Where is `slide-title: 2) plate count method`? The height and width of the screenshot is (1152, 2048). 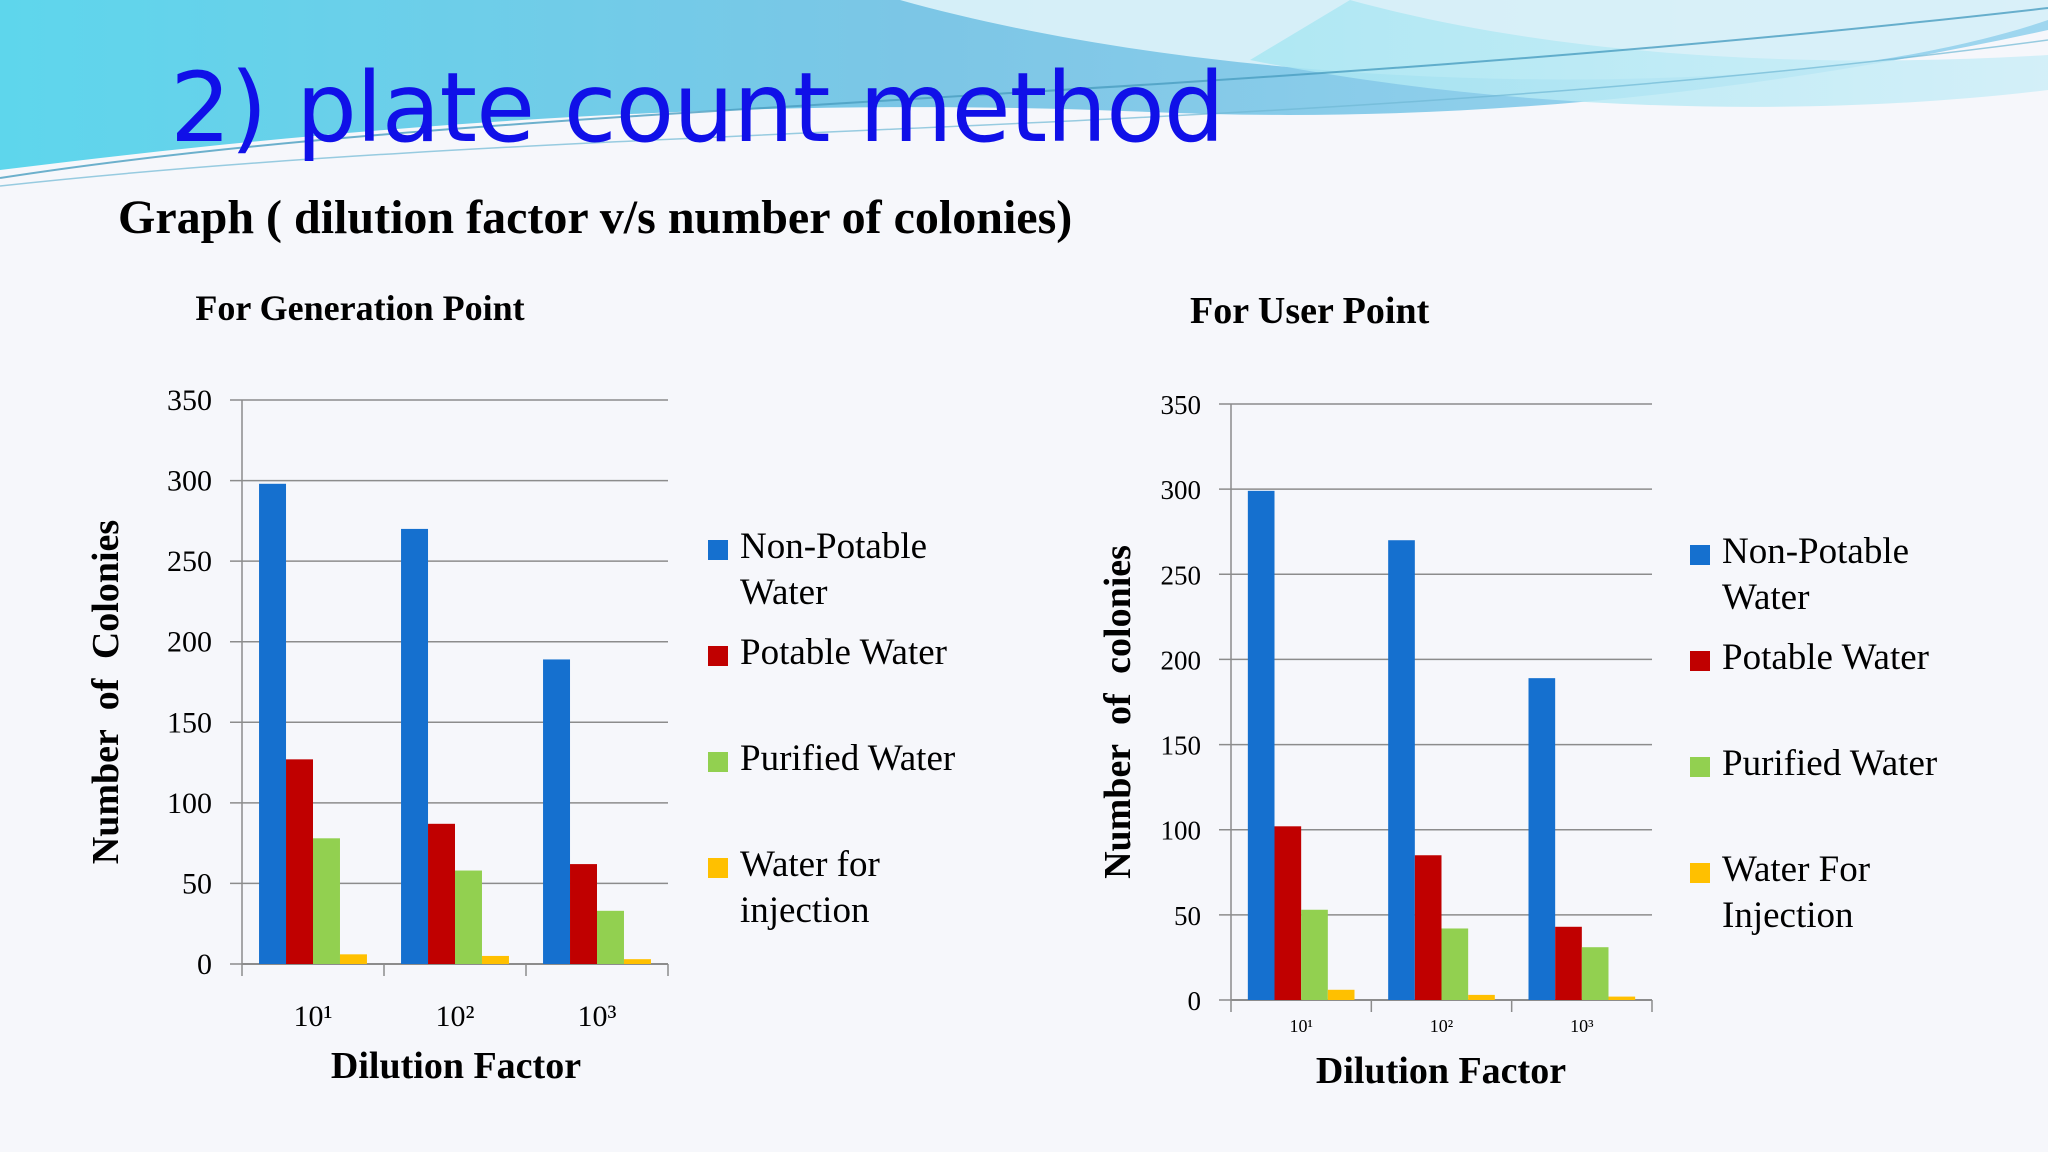 slide-title: 2) plate count method is located at coordinates (697, 108).